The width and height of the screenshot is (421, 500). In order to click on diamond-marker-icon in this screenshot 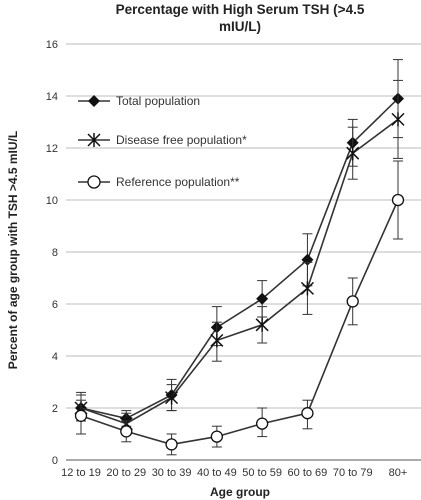, I will do `click(94, 101)`.